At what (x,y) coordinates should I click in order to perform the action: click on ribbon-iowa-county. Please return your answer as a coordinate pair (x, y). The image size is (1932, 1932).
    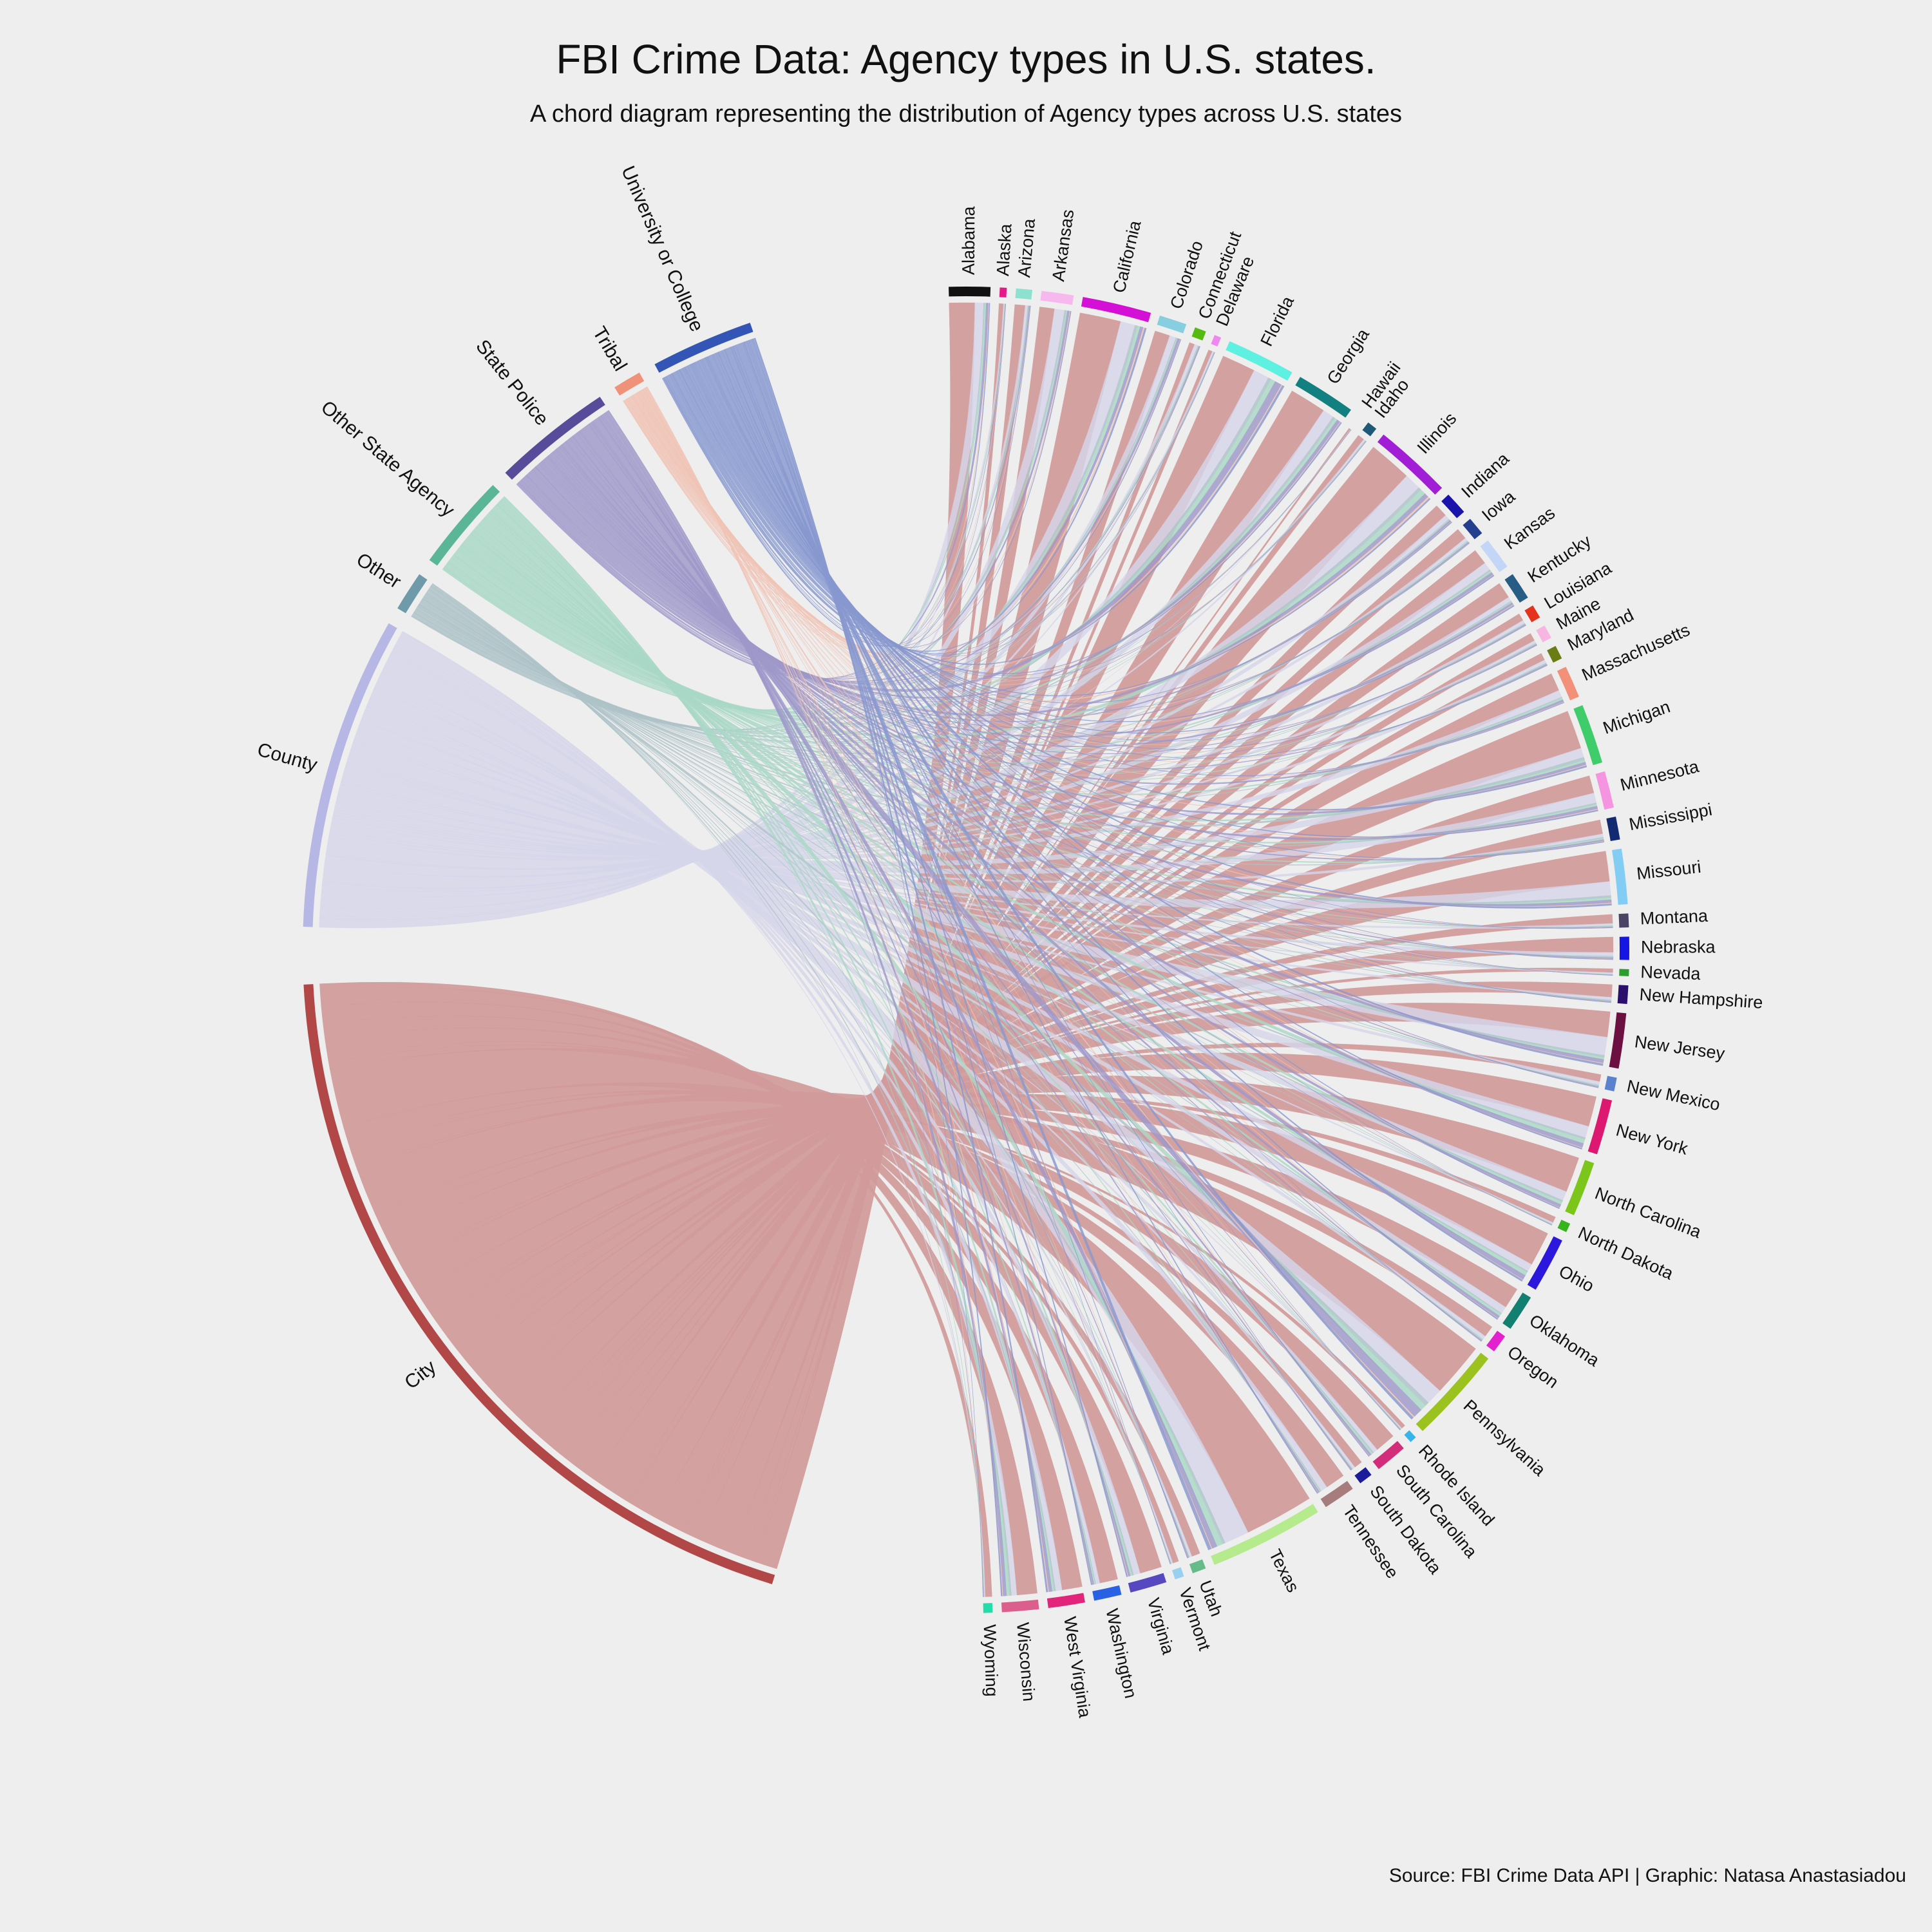
    Looking at the image, I should click on (899, 698).